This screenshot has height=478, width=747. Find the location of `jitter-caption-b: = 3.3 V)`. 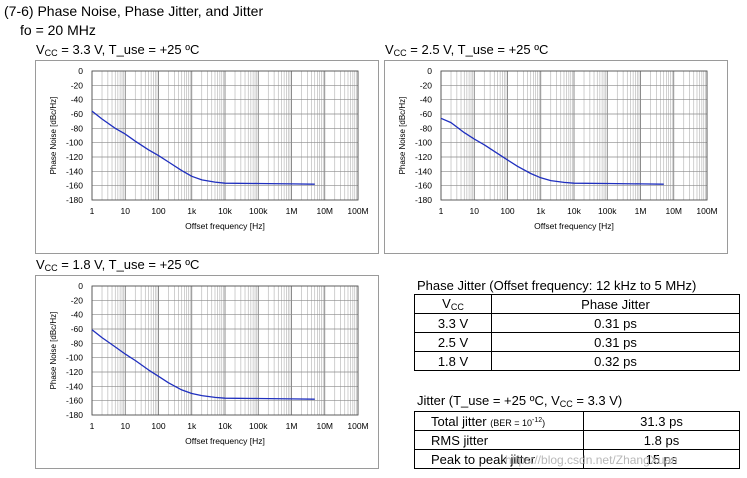

jitter-caption-b: = 3.3 V) is located at coordinates (597, 400).